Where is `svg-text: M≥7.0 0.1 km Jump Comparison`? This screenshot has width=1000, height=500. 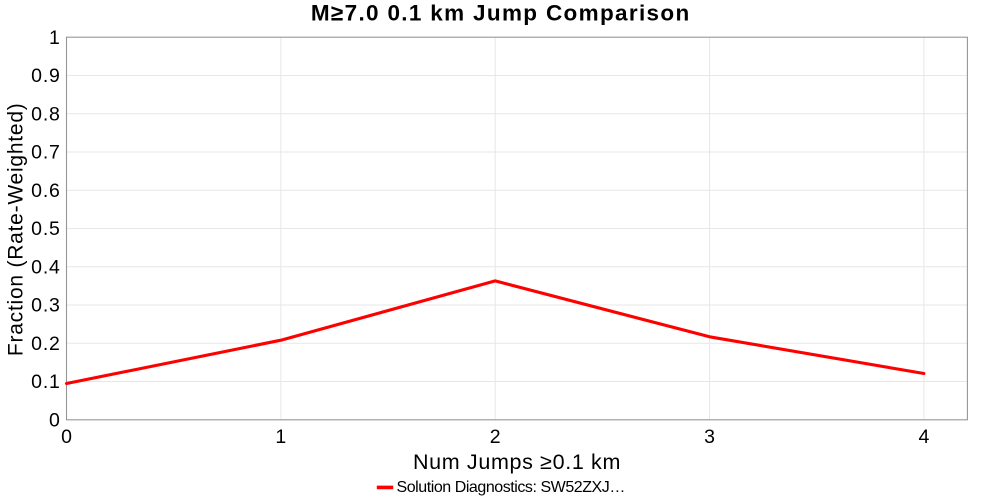 svg-text: M≥7.0 0.1 km Jump Comparison is located at coordinates (501, 12).